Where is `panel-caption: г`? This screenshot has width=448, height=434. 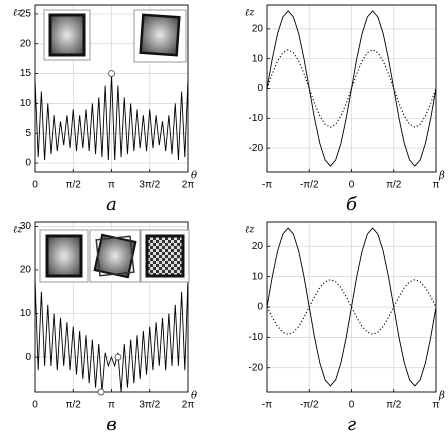
panel-caption: г is located at coordinates (351, 424).